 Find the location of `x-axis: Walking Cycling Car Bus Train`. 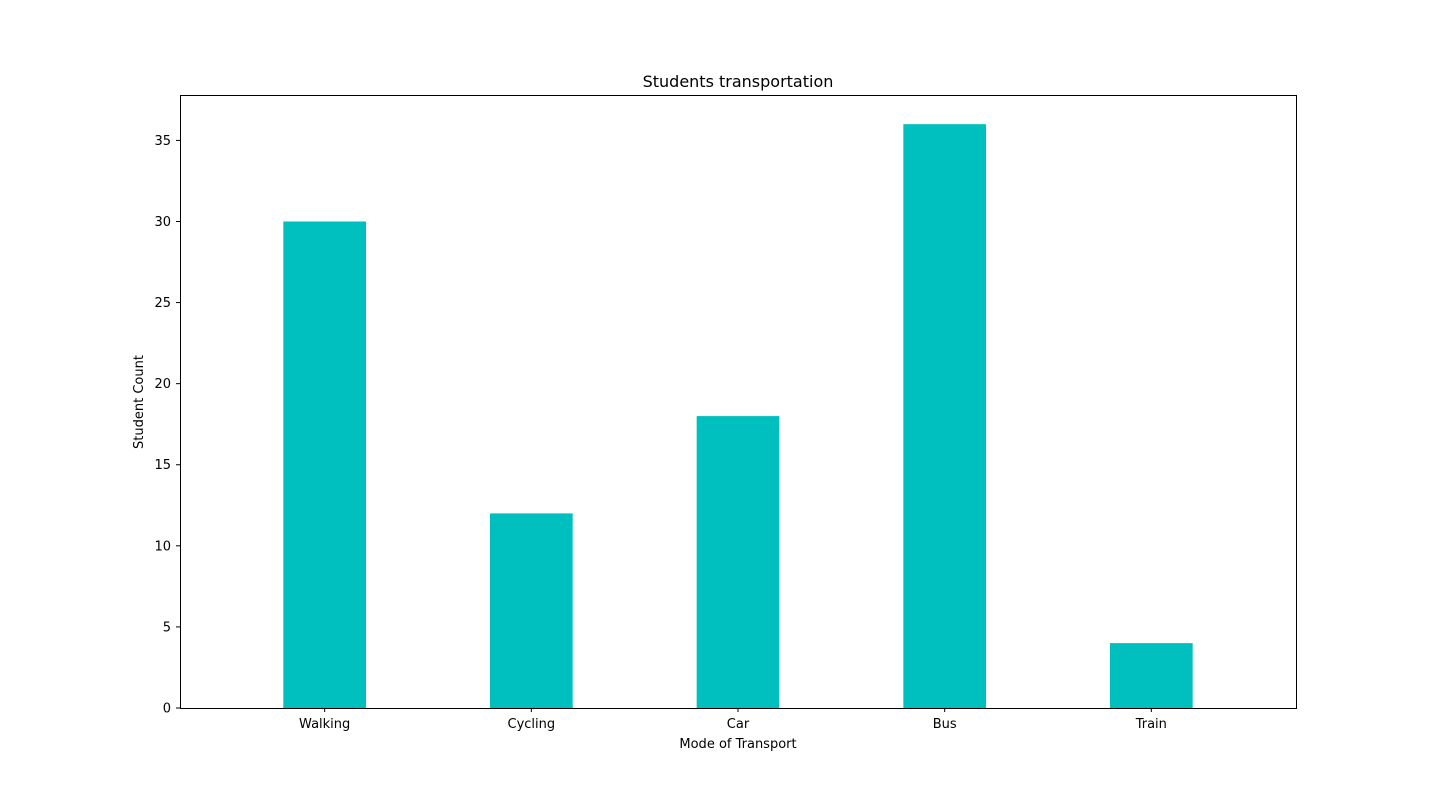

x-axis: Walking Cycling Car Bus Train is located at coordinates (733, 720).